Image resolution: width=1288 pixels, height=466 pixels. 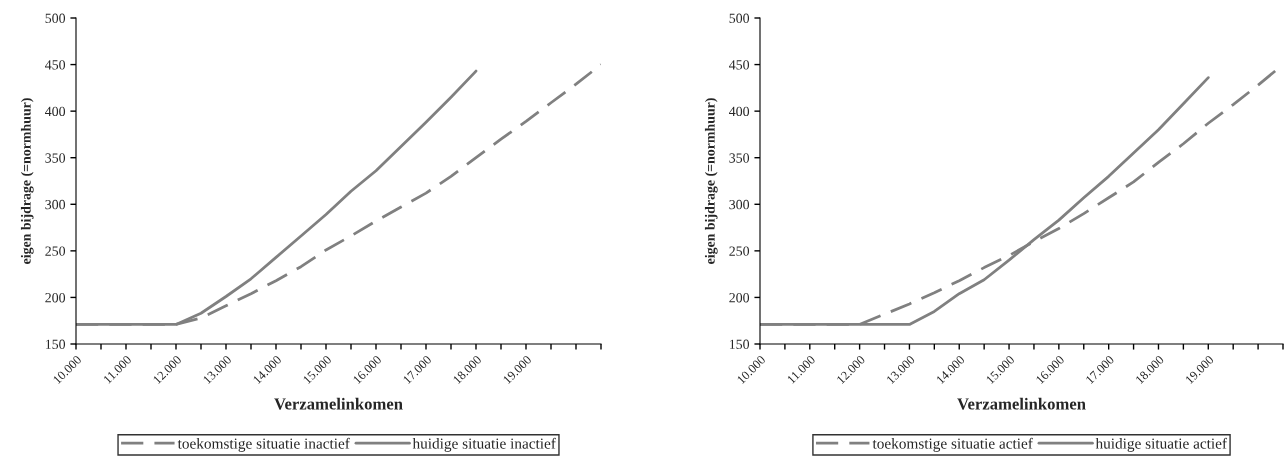 What do you see at coordinates (263, 444) in the screenshot?
I see `legend-label: toekomstige situatie inactief` at bounding box center [263, 444].